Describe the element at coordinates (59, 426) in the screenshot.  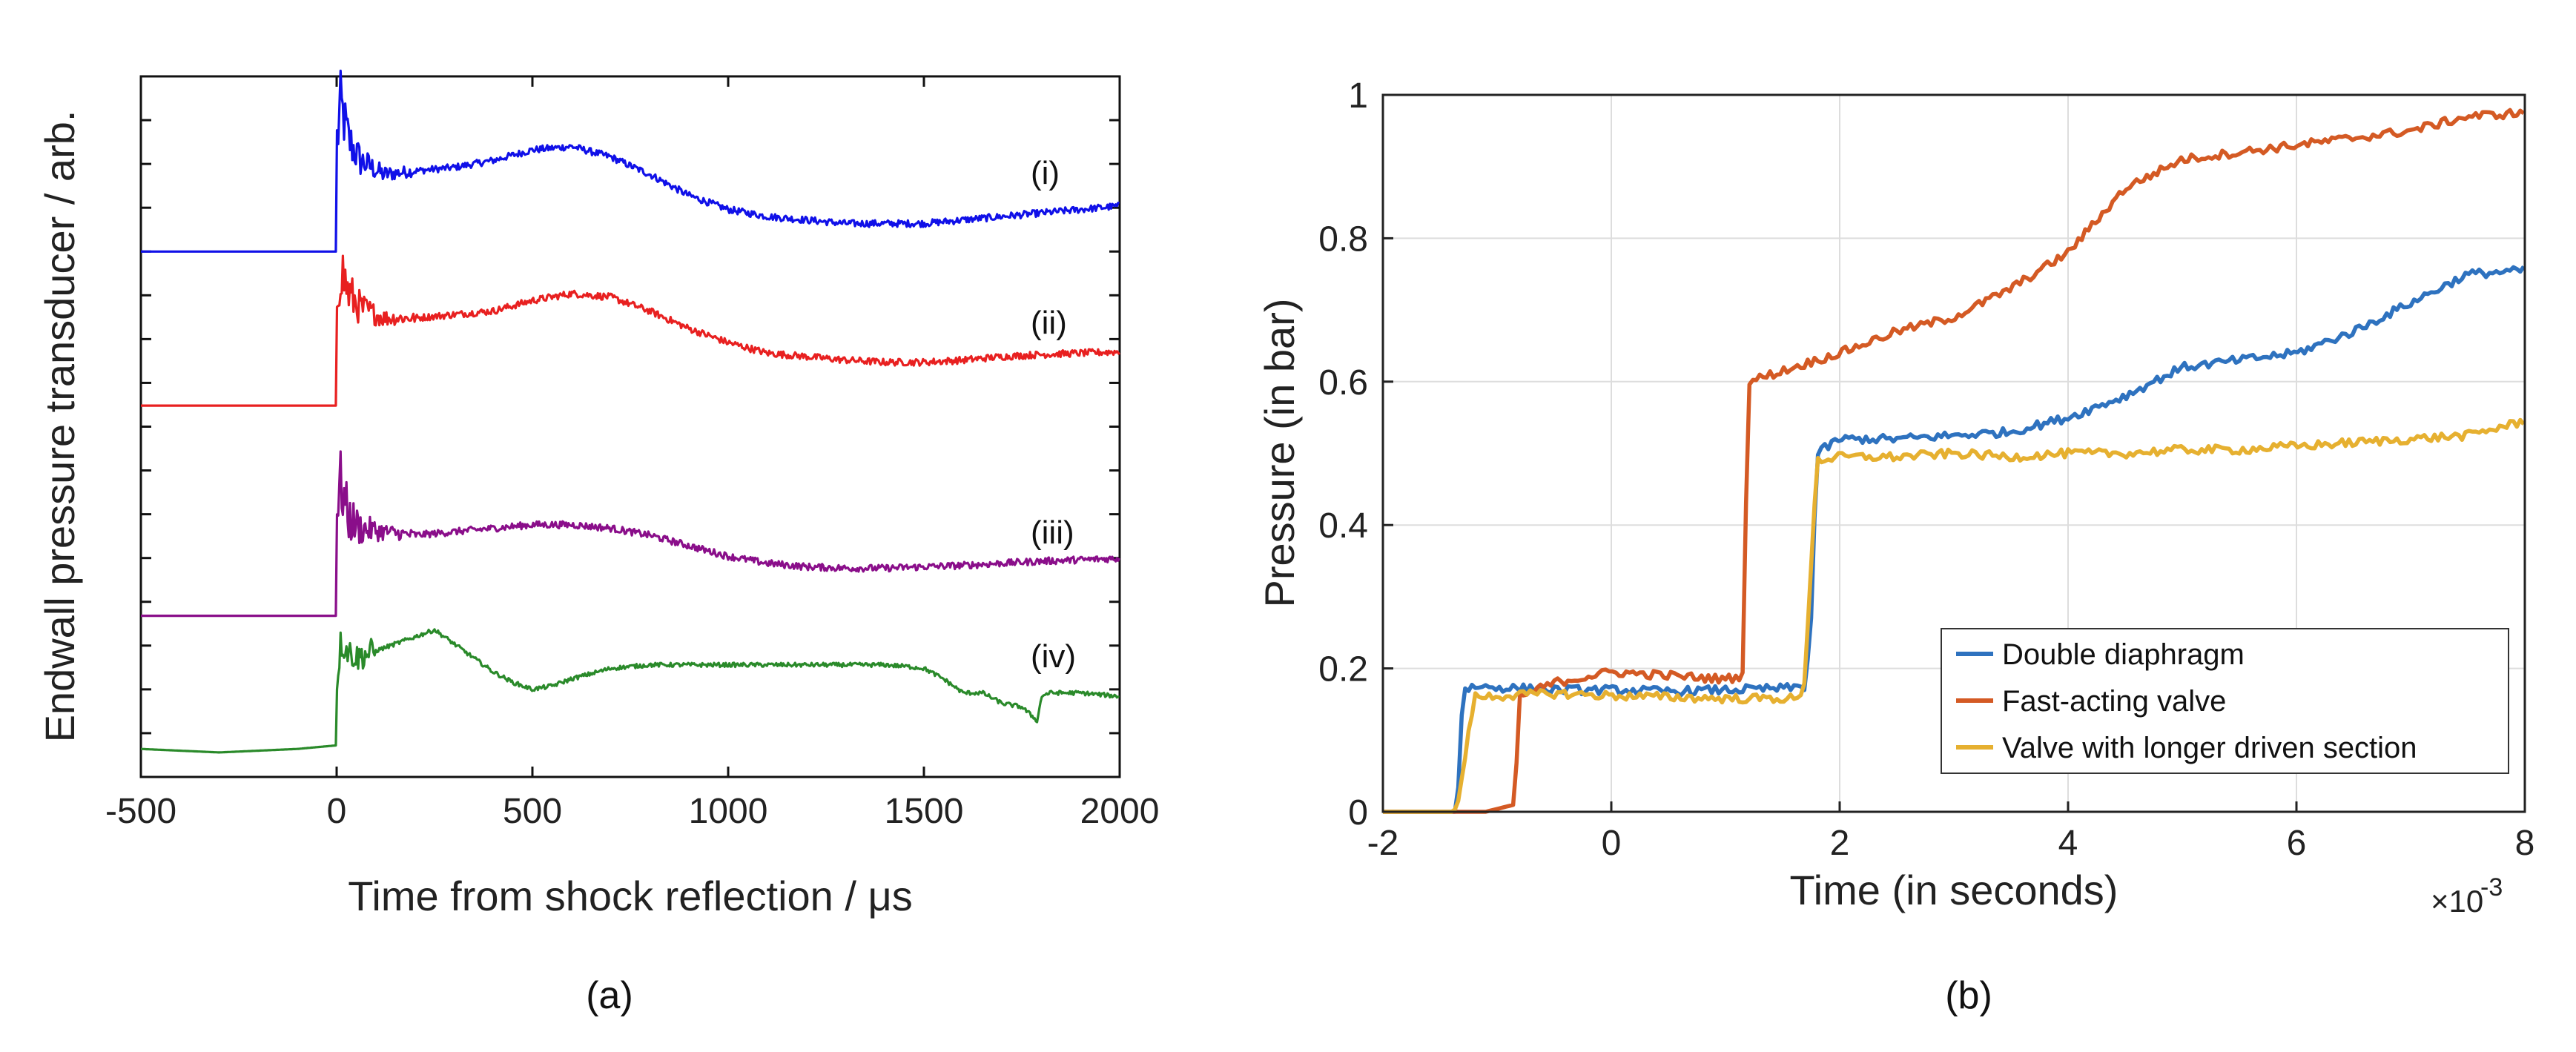
I see `chart-a-y-axis-label: Endwall pressure transducer / arb.` at that location.